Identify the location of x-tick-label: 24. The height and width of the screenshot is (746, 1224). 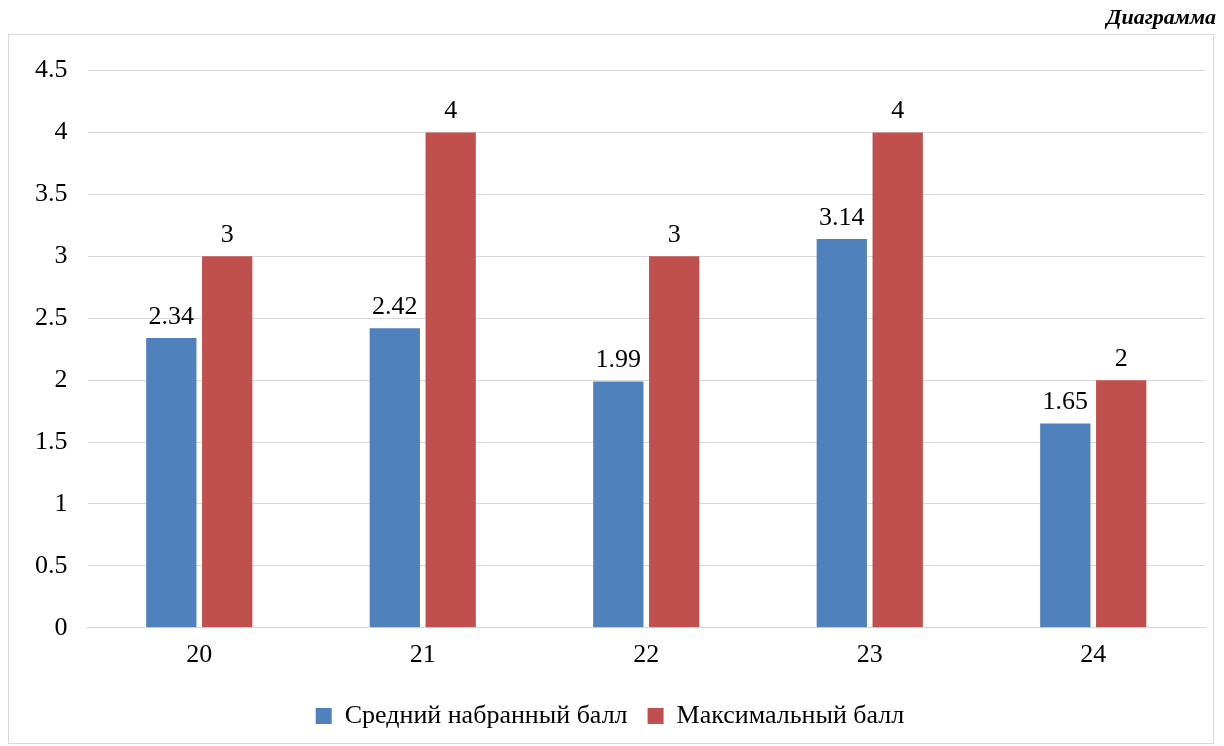
(1093, 654).